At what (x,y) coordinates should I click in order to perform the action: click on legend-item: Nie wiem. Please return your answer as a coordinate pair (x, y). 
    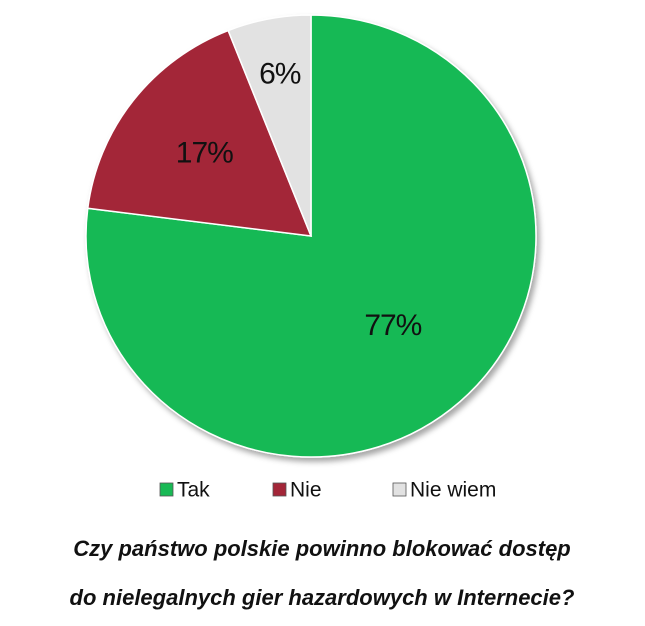
    Looking at the image, I should click on (444, 490).